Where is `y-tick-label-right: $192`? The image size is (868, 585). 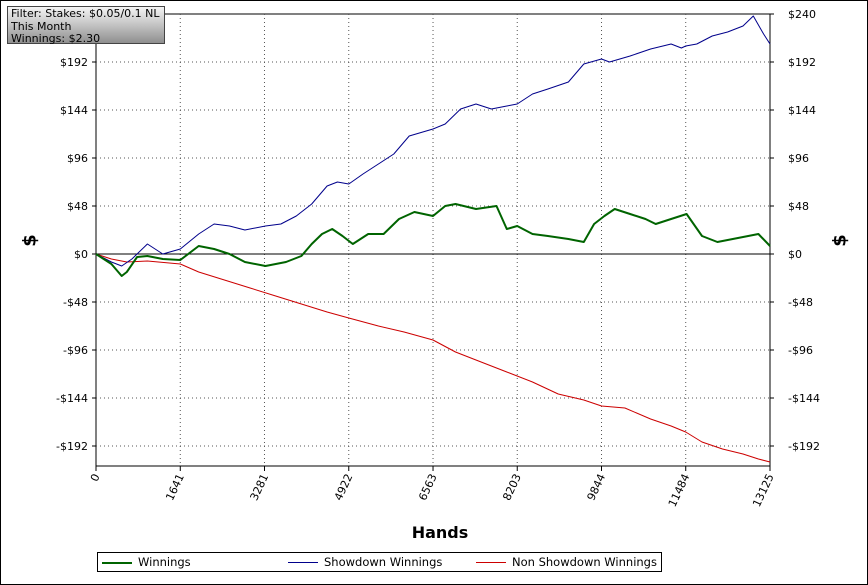 y-tick-label-right: $192 is located at coordinates (802, 62).